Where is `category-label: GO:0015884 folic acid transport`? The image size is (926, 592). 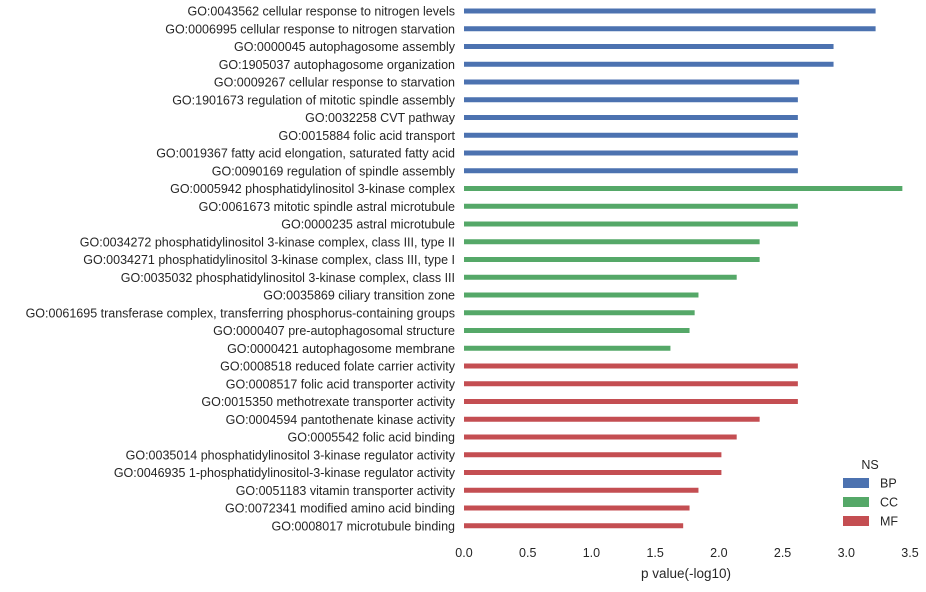
category-label: GO:0015884 folic acid transport is located at coordinates (367, 136).